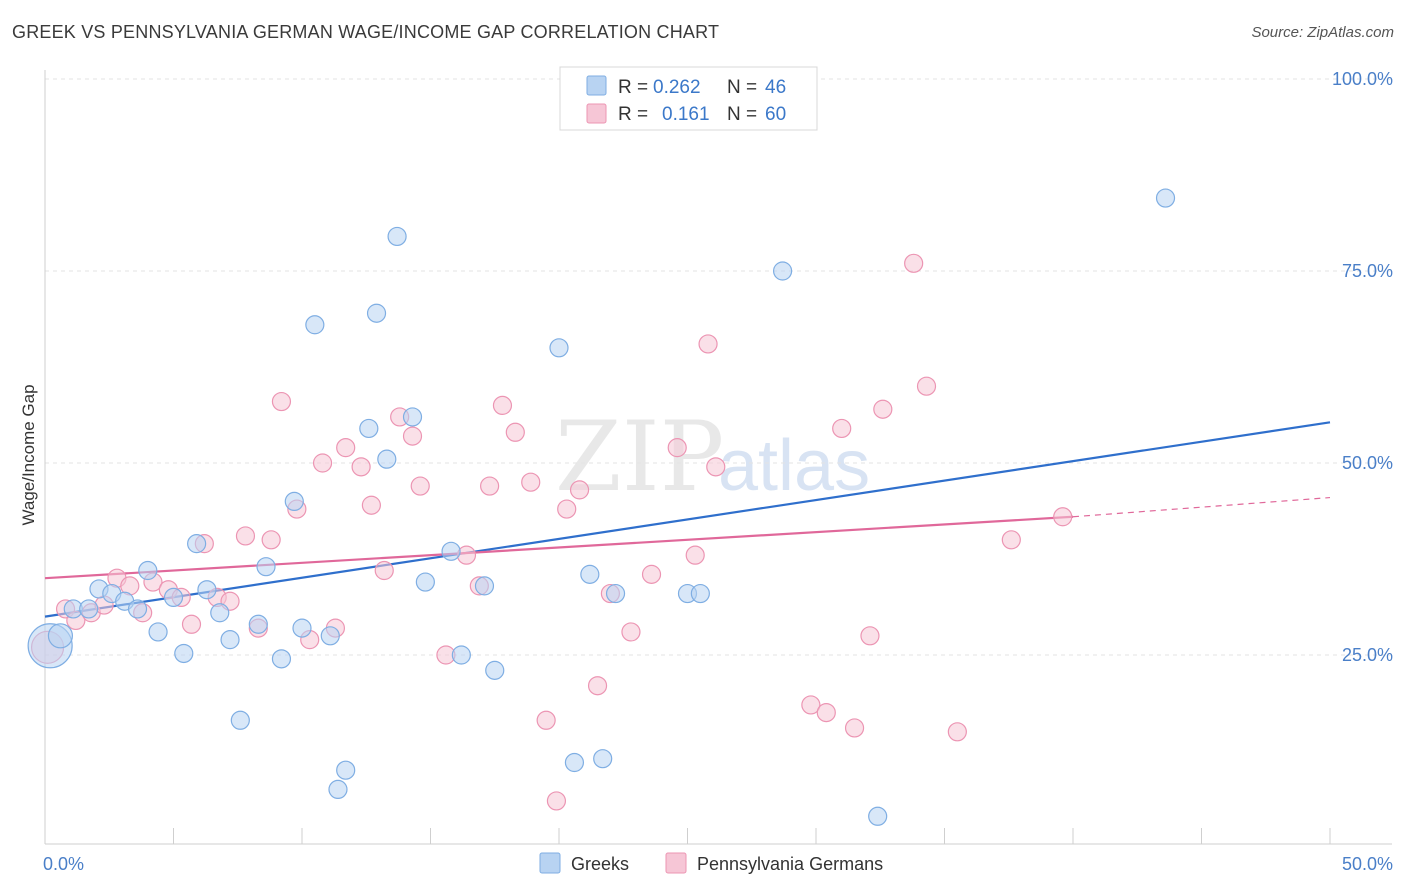 Image resolution: width=1406 pixels, height=892 pixels. I want to click on x-tick-labels: 0.0% 50.0%, so click(718, 864).